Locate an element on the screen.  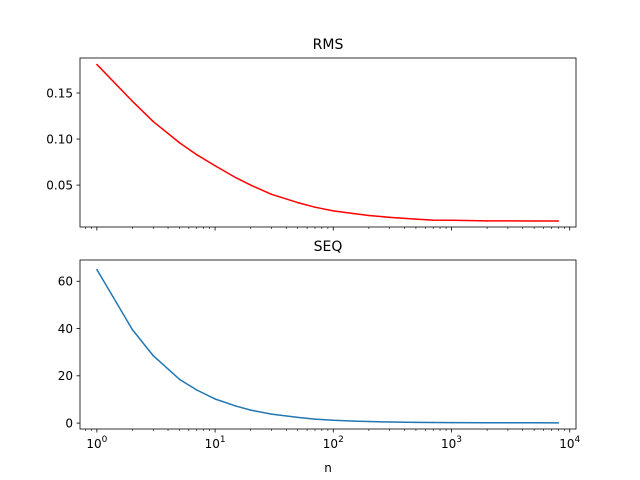
seq-y-tick-label: 60 is located at coordinates (65, 282).